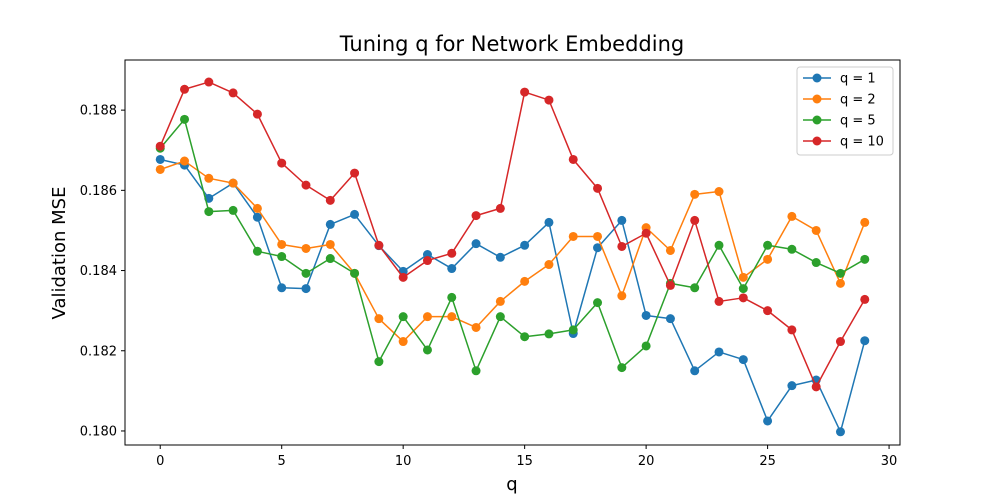  What do you see at coordinates (98, 351) in the screenshot?
I see `y-tick-label: 0.182` at bounding box center [98, 351].